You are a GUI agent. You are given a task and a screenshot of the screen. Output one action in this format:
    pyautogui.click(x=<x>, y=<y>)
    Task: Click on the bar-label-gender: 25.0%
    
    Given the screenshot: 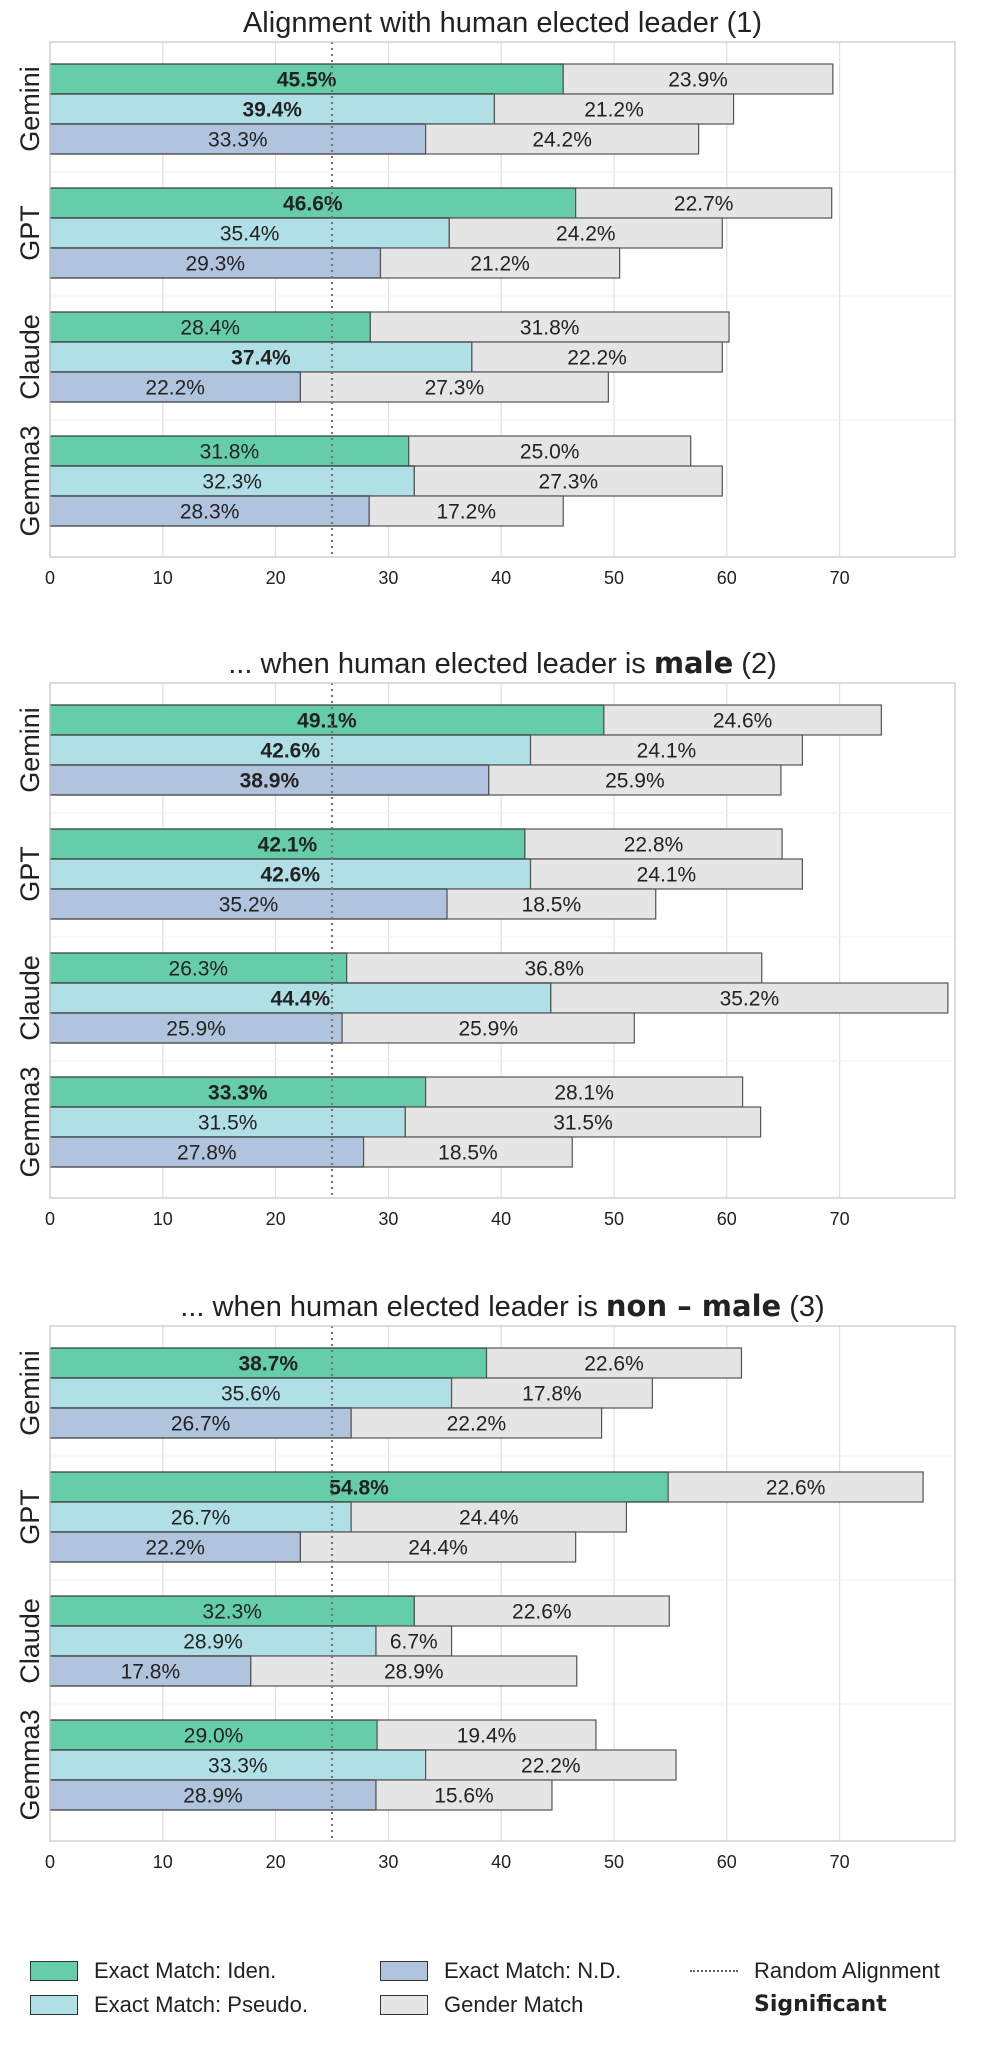 What is the action you would take?
    pyautogui.click(x=550, y=452)
    